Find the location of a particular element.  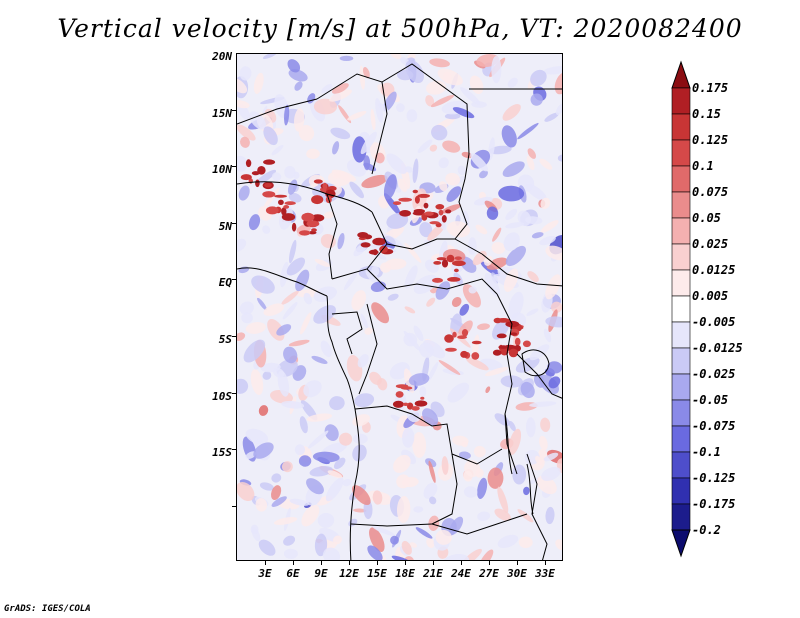

border-tanzania is located at coordinates (539, 376).